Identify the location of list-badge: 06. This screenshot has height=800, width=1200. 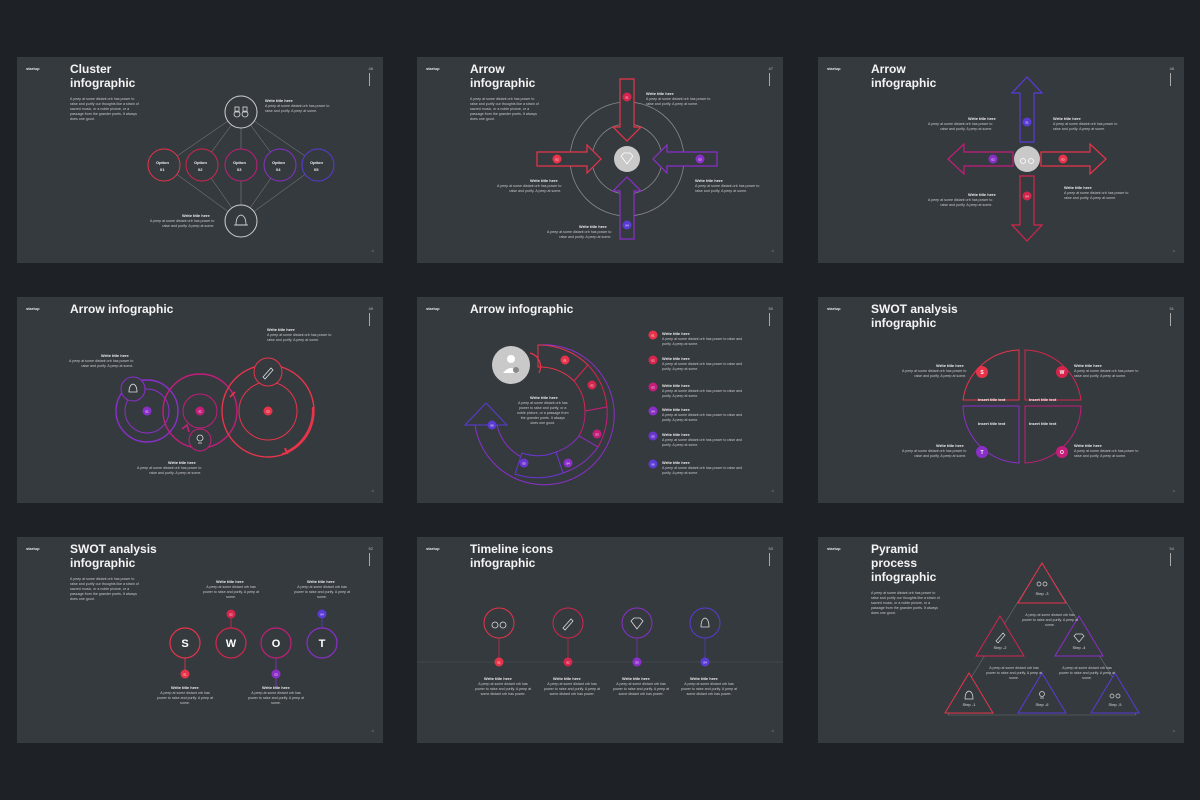
(653, 465).